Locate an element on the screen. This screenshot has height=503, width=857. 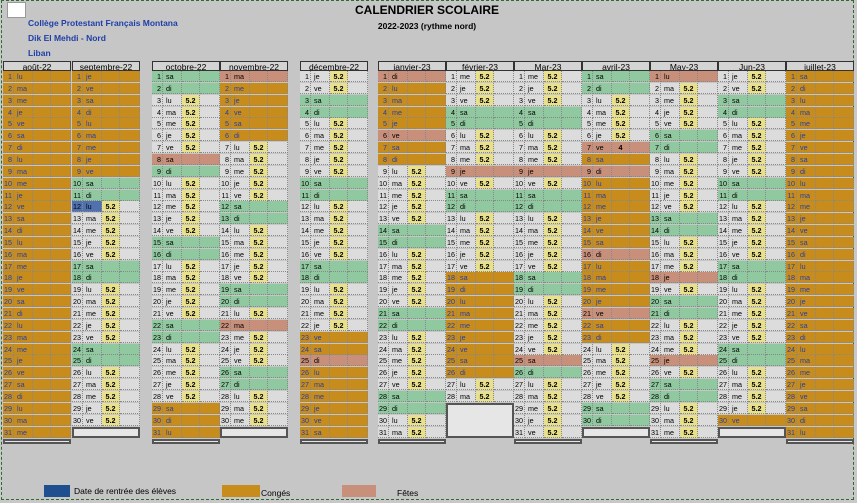
day-row: 10 lu 5.2 is located at coordinates (186, 183).